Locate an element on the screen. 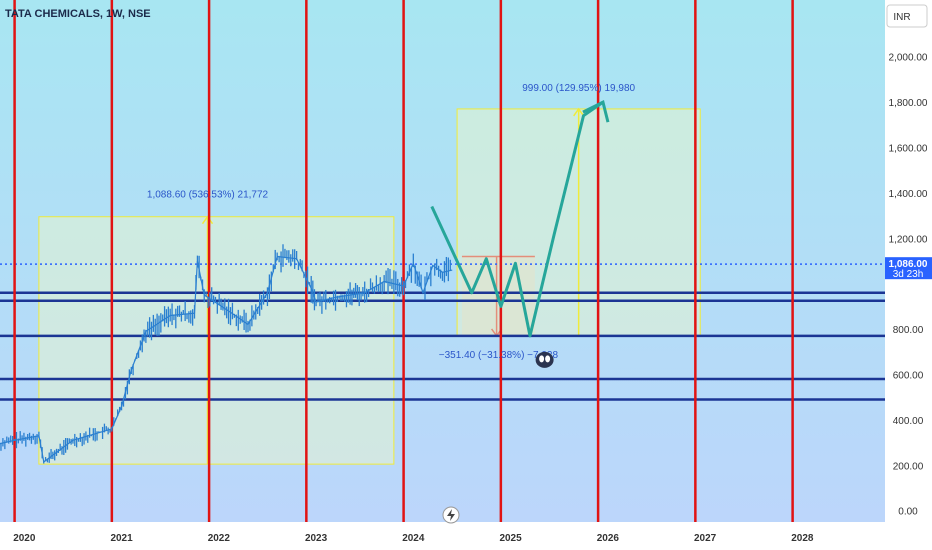 The width and height of the screenshot is (932, 550). alien-icon-head is located at coordinates (544, 359).